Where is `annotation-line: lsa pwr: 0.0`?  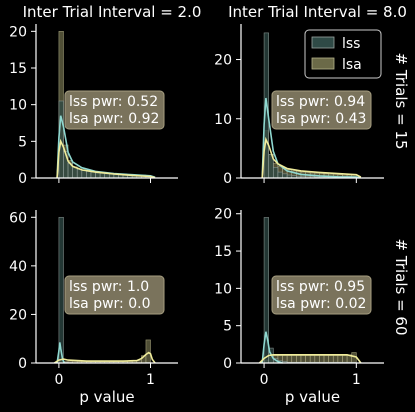
annotation-line: lsa pwr: 0.0 is located at coordinates (110, 304).